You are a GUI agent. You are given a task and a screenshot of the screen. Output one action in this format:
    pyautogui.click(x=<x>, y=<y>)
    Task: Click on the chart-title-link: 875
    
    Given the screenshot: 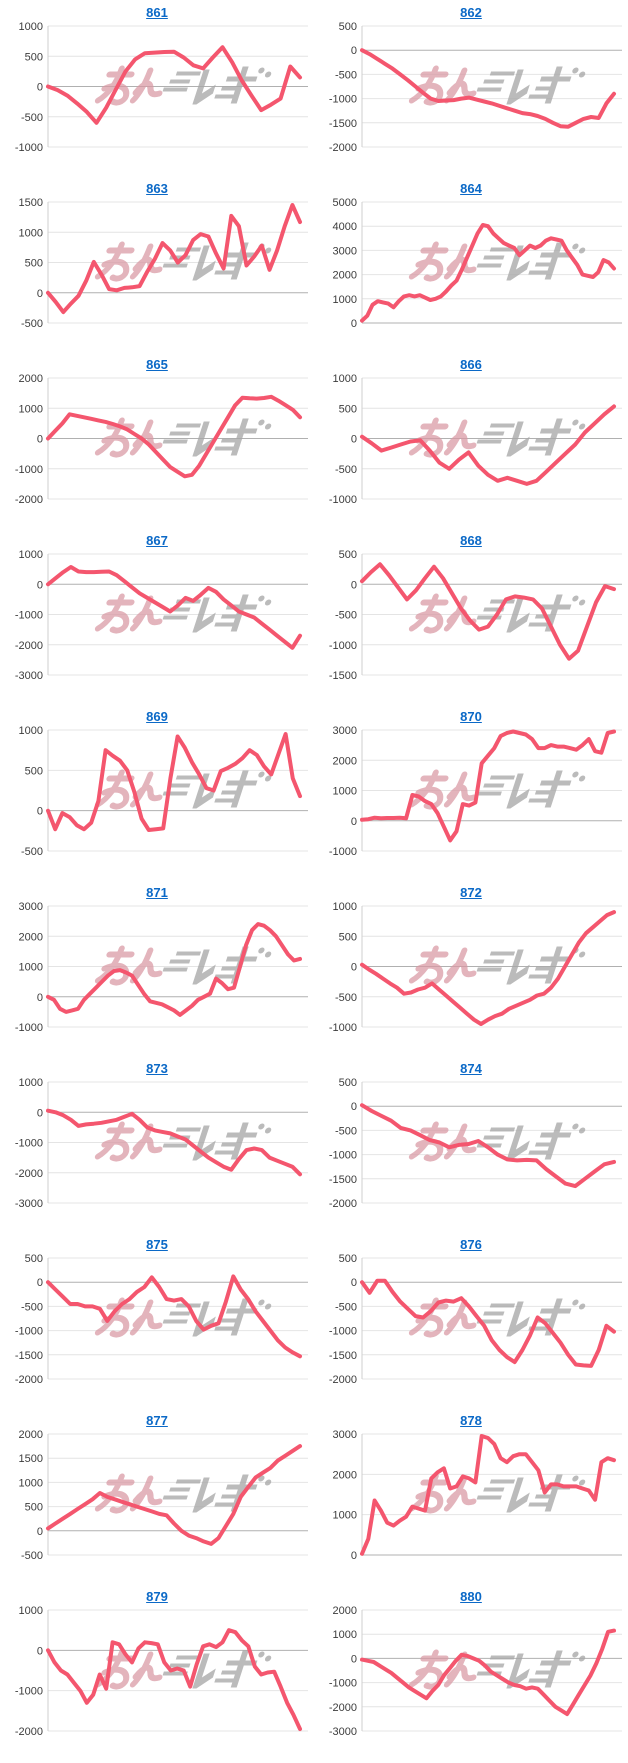 What is the action you would take?
    pyautogui.click(x=157, y=1244)
    